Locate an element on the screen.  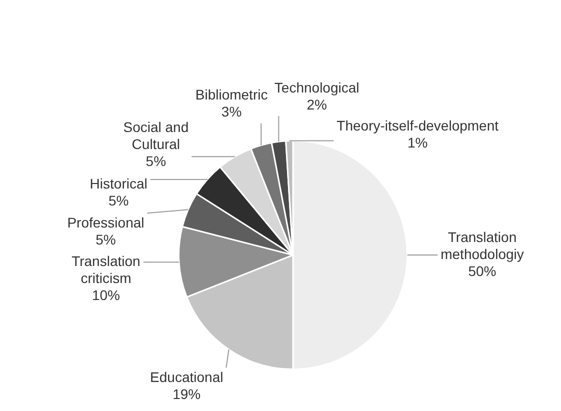
slice-label: Translation criticism is located at coordinates (106, 269).